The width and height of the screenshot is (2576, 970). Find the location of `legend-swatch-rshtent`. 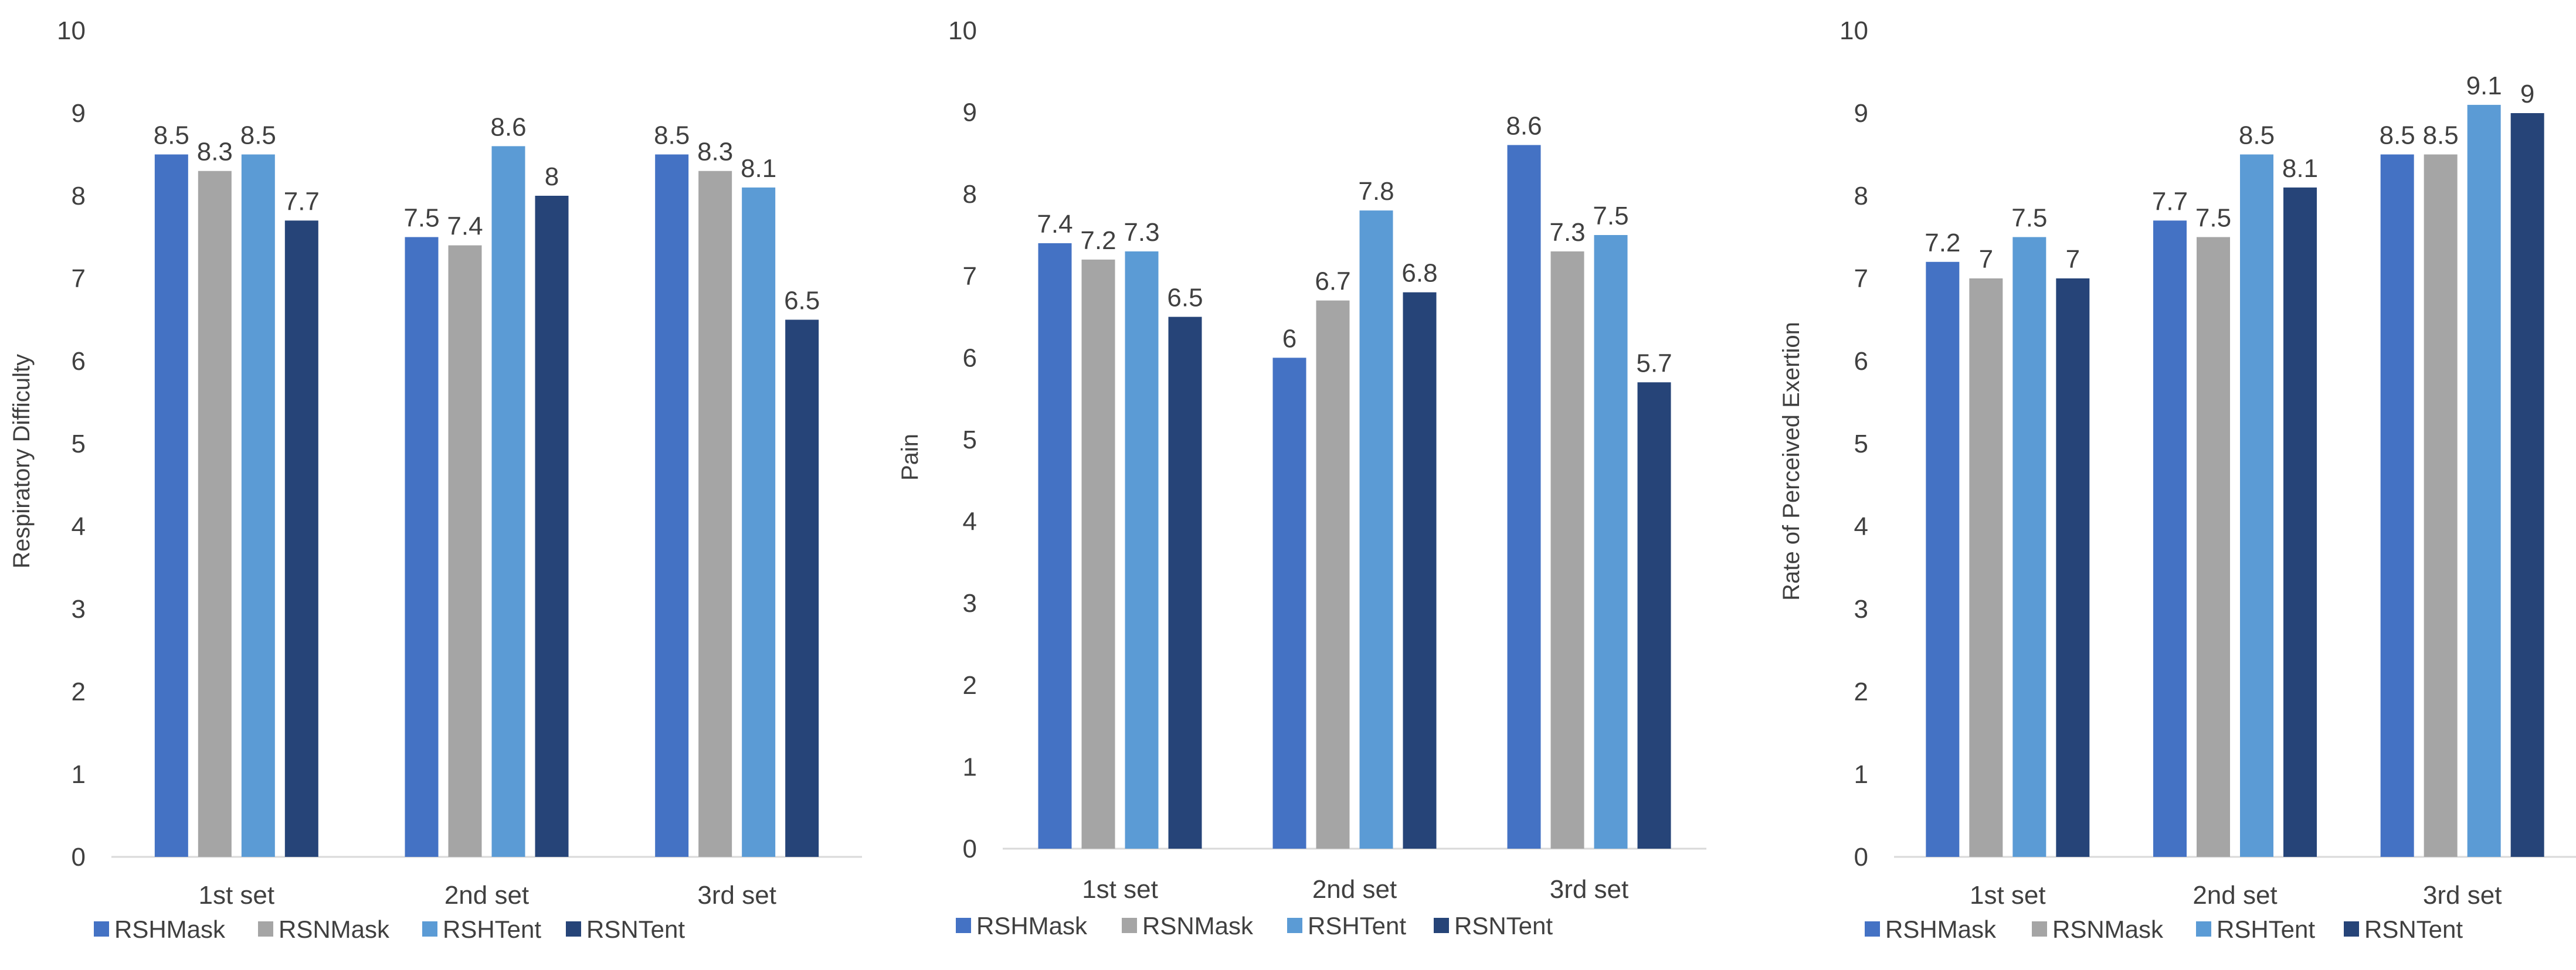

legend-swatch-rshtent is located at coordinates (429, 929).